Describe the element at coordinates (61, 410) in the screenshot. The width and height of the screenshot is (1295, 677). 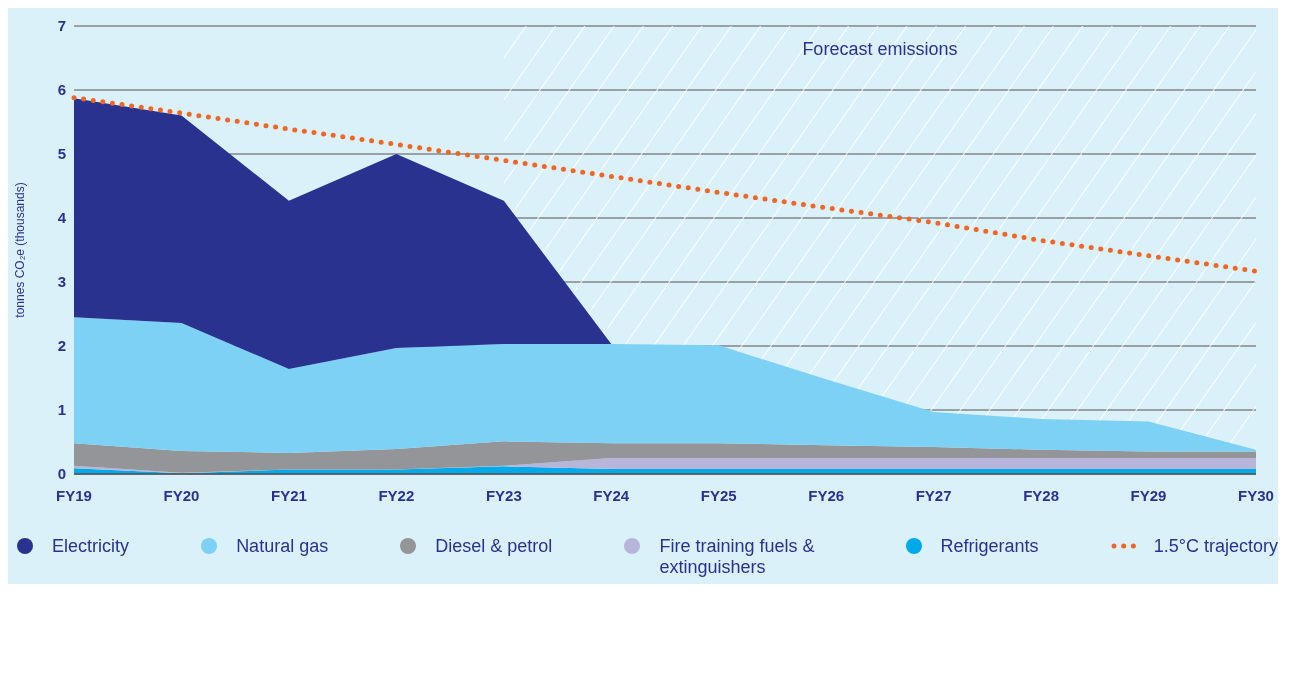
I see `y-tick-label: 1` at that location.